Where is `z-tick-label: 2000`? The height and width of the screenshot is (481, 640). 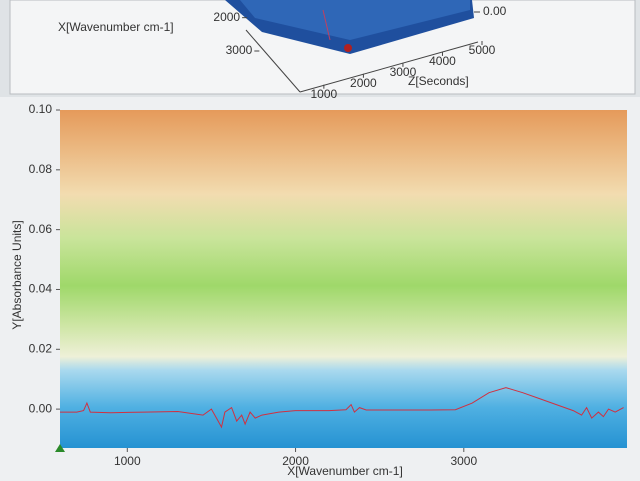 z-tick-label: 2000 is located at coordinates (363, 83).